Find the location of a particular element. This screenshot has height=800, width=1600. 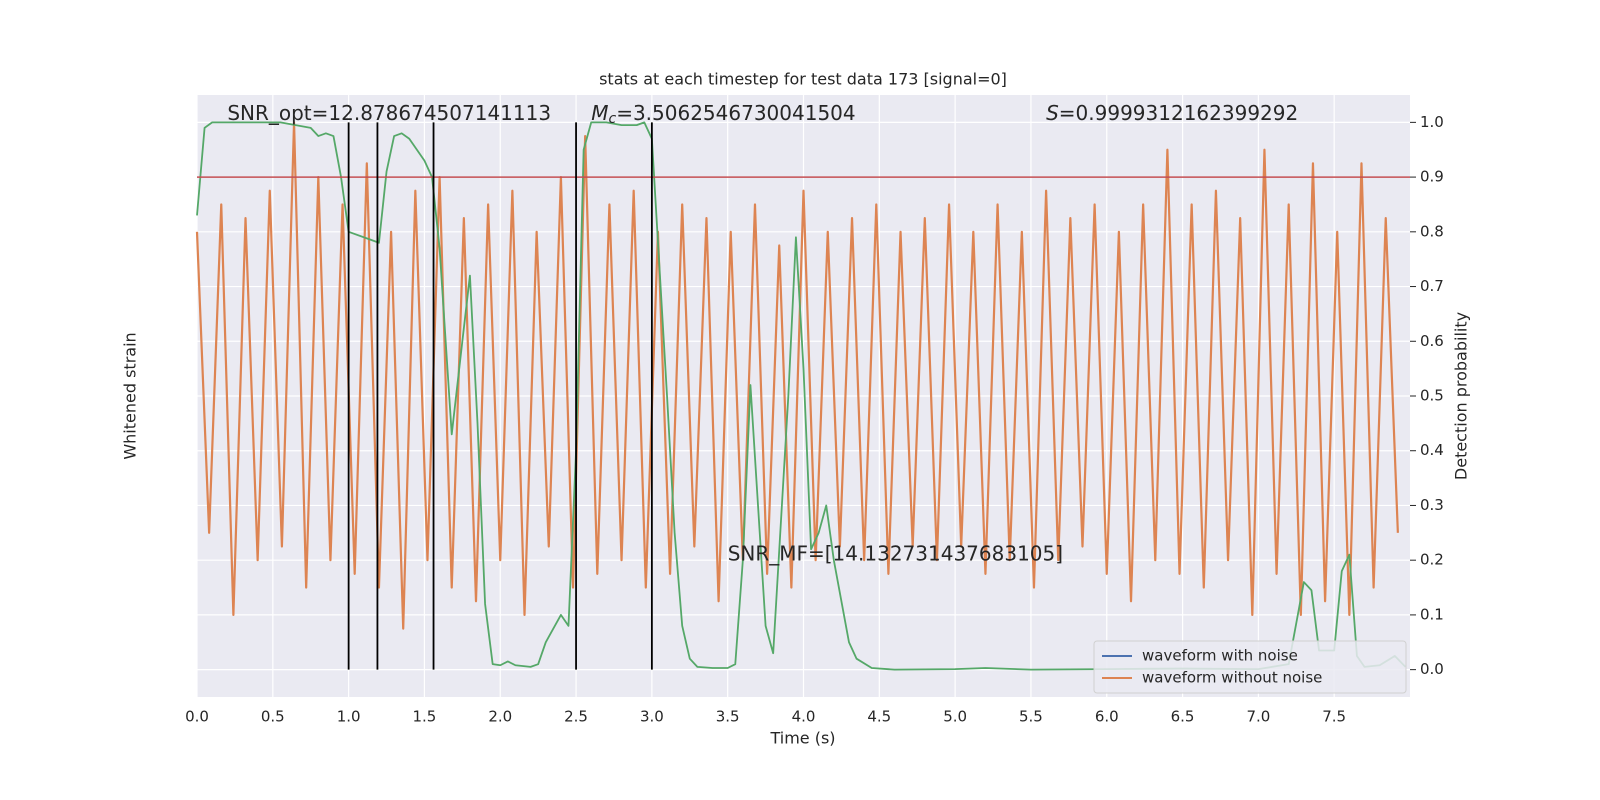

annotation: S=0.9999312162399292 is located at coordinates (1172, 113).